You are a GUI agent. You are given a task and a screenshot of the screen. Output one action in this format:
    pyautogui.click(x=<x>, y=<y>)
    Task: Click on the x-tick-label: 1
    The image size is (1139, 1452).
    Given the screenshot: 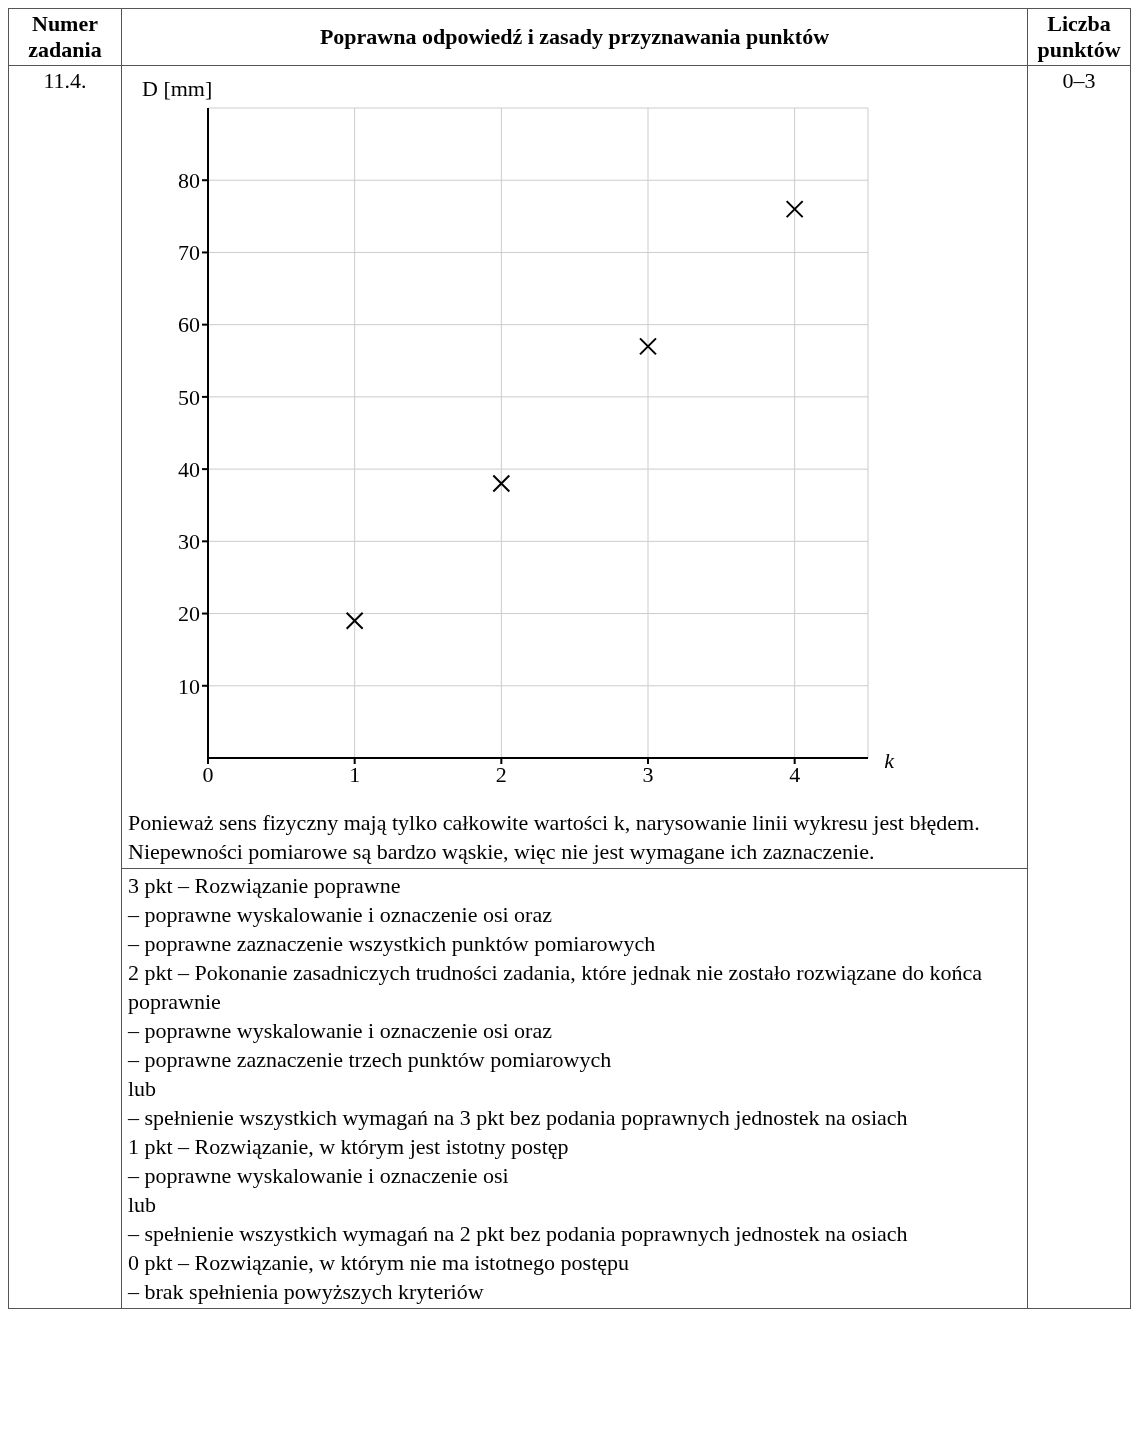 What is the action you would take?
    pyautogui.click(x=355, y=774)
    